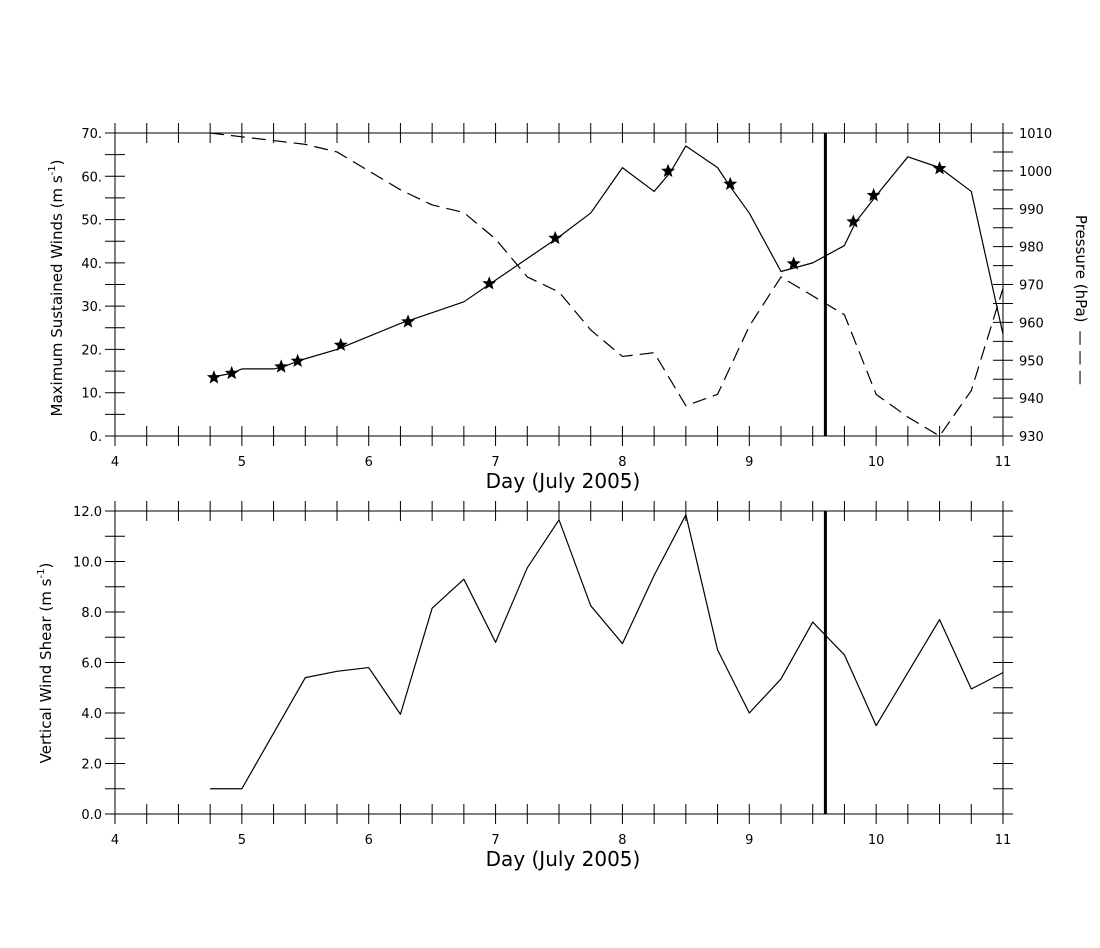 The width and height of the screenshot is (1100, 948). Describe the element at coordinates (622, 462) in the screenshot. I see `wind-pressure-x-tick-label: 8` at that location.